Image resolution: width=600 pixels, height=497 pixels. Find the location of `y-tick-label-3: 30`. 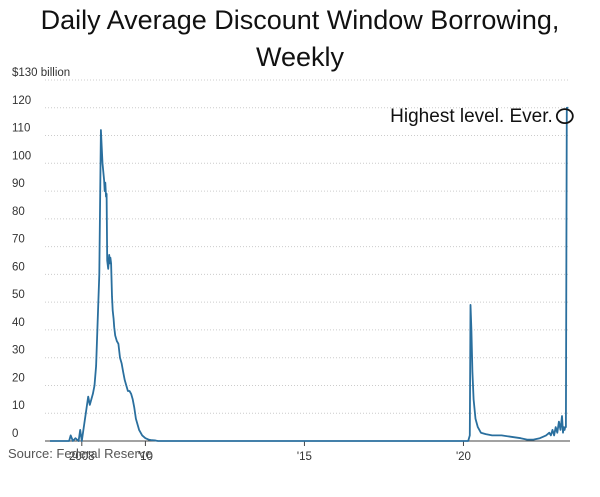

y-tick-label-3: 30 is located at coordinates (18, 351).